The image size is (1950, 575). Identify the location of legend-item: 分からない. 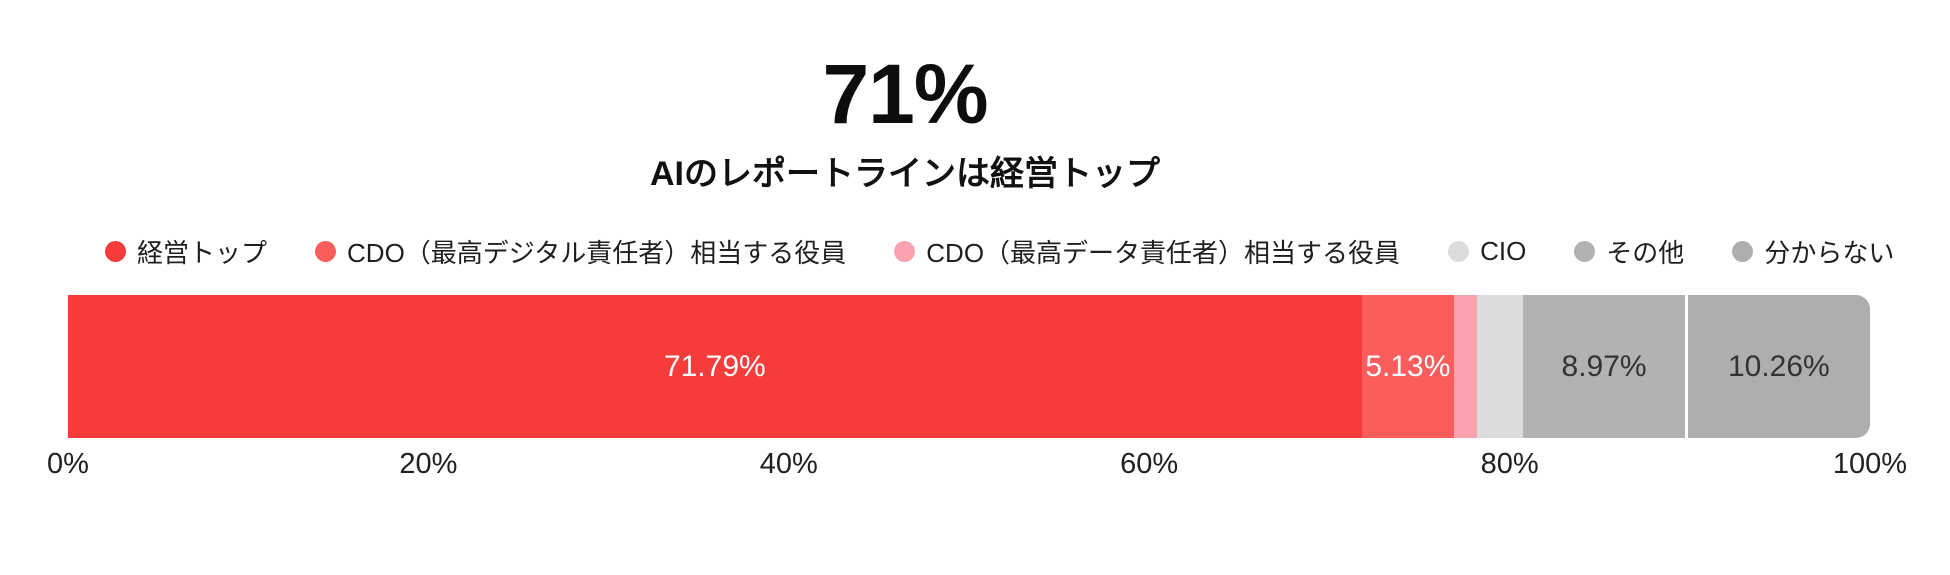
(1813, 251).